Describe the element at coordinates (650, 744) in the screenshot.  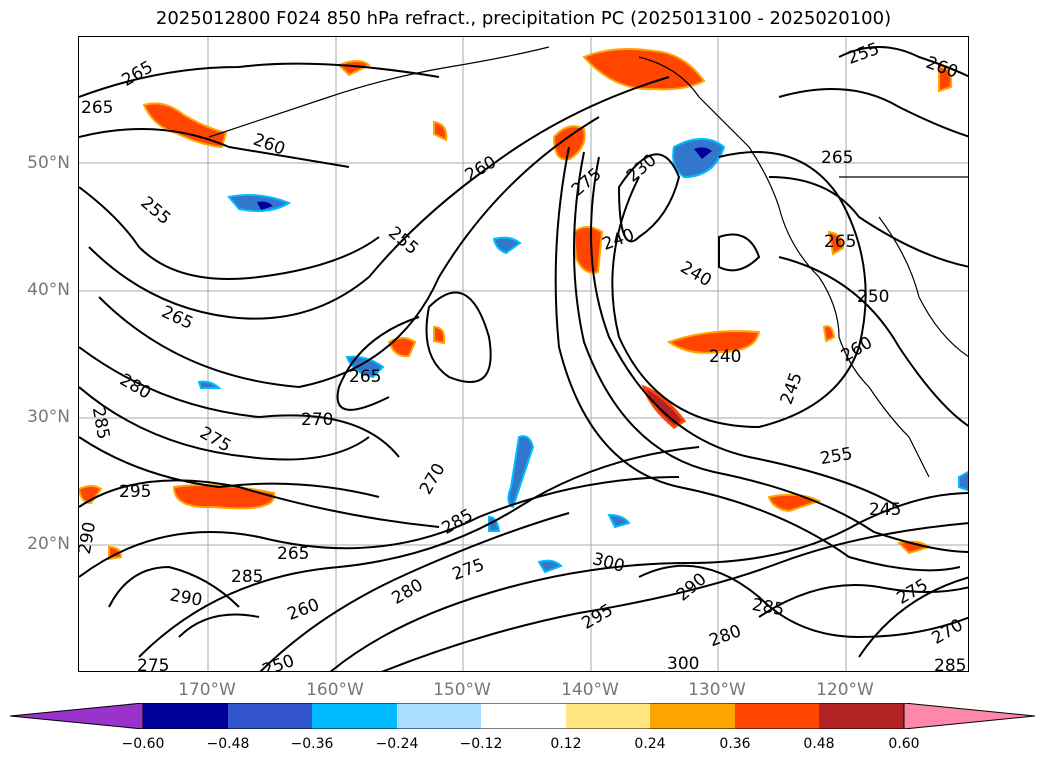
I see `colorbar-tick-label: 0.24` at that location.